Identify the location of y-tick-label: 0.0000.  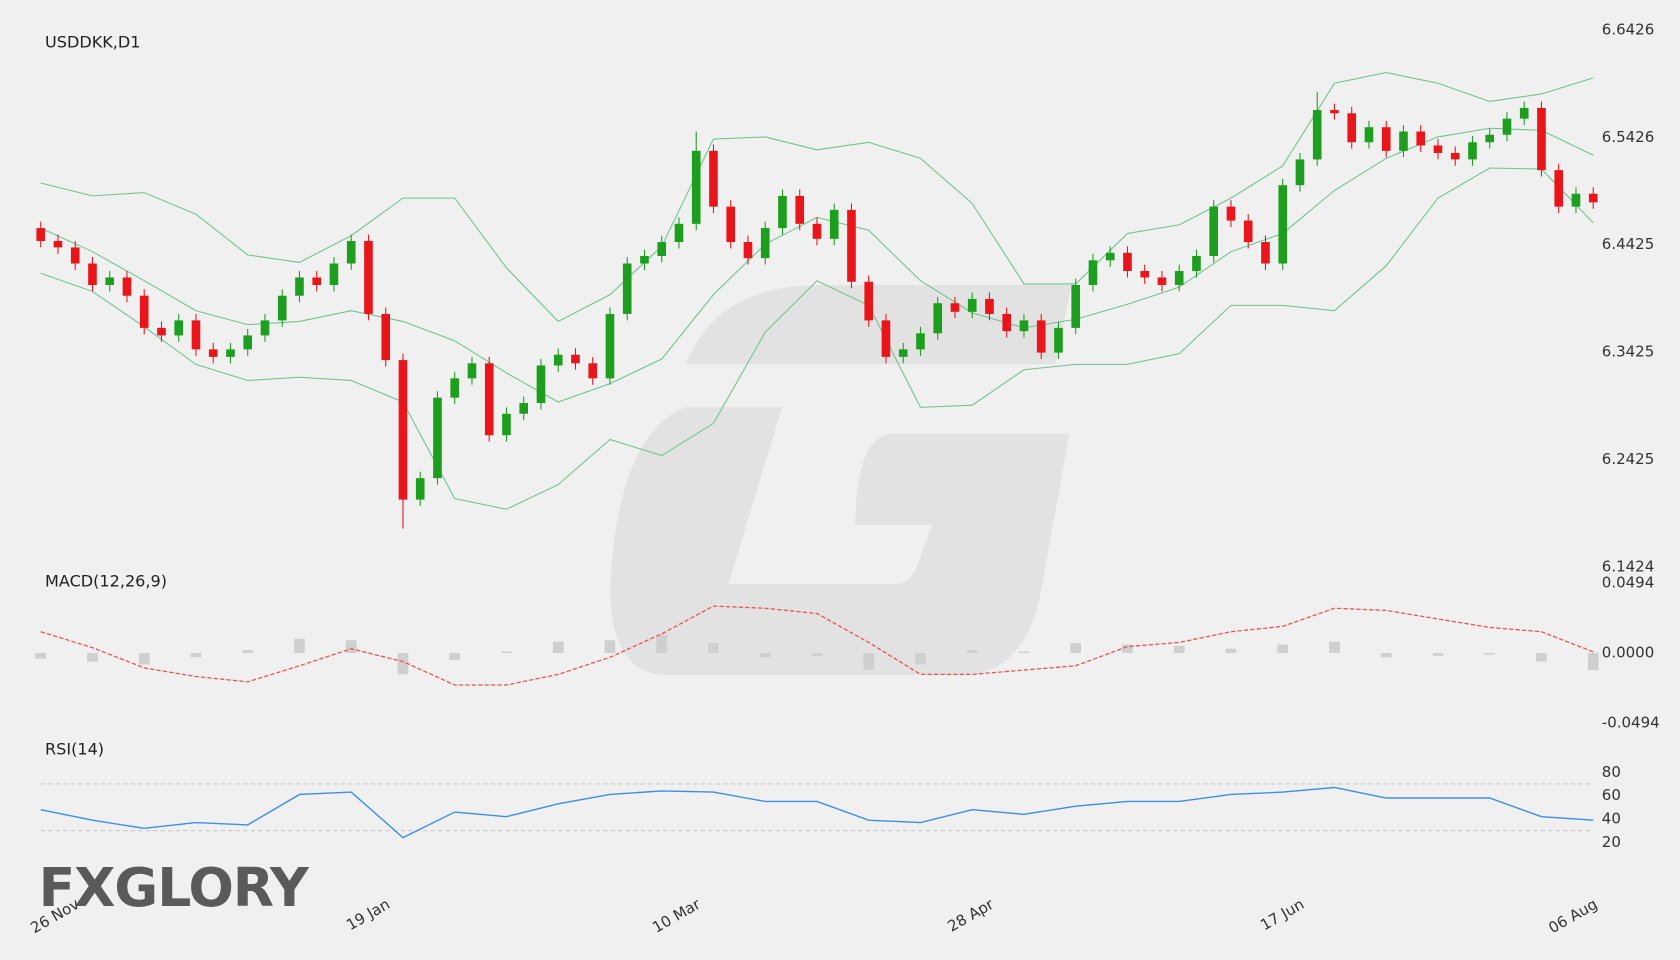
(1628, 653).